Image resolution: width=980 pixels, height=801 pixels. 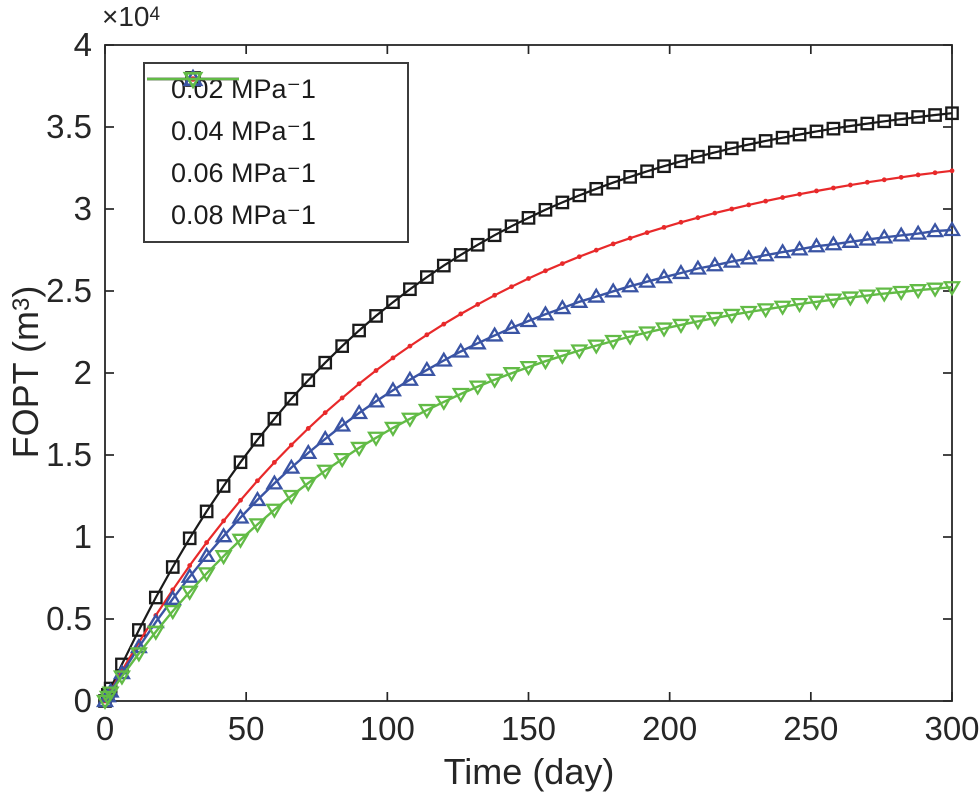 I want to click on y-axis-offset-label: ×10⁴, so click(x=131, y=17).